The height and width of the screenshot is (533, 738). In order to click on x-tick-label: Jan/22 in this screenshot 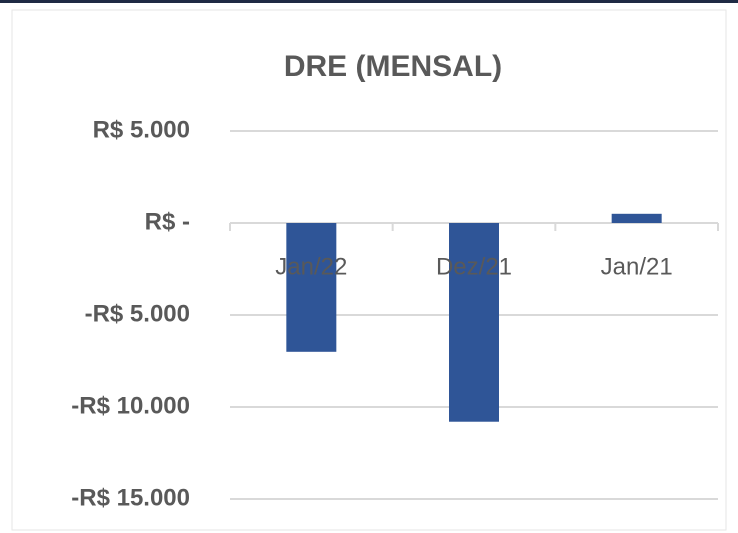, I will do `click(311, 266)`.